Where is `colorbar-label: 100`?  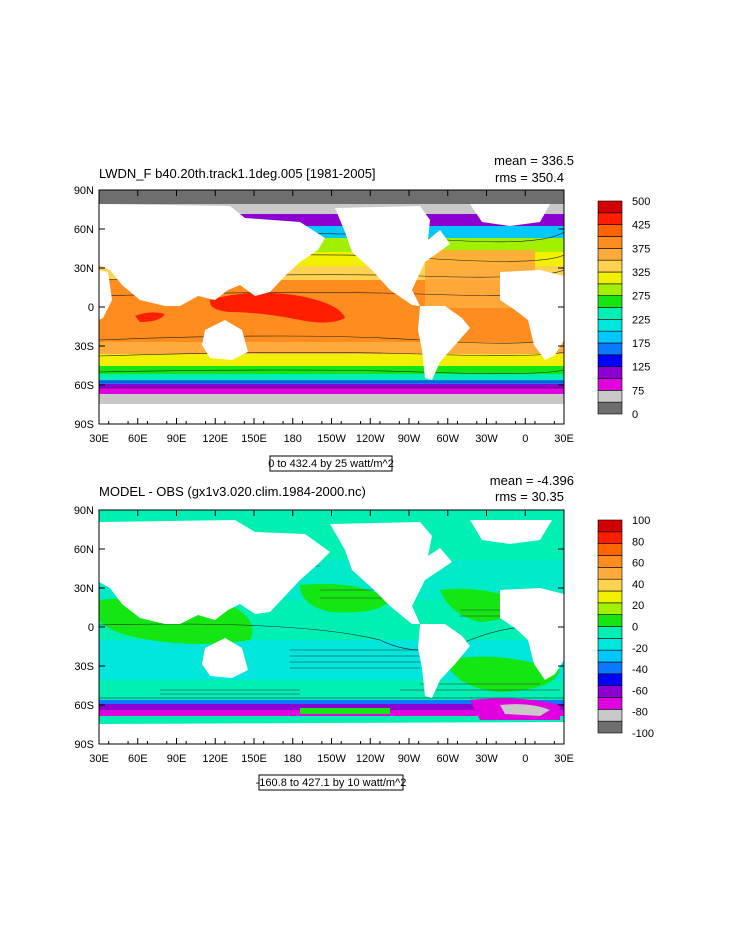
colorbar-label: 100 is located at coordinates (641, 521).